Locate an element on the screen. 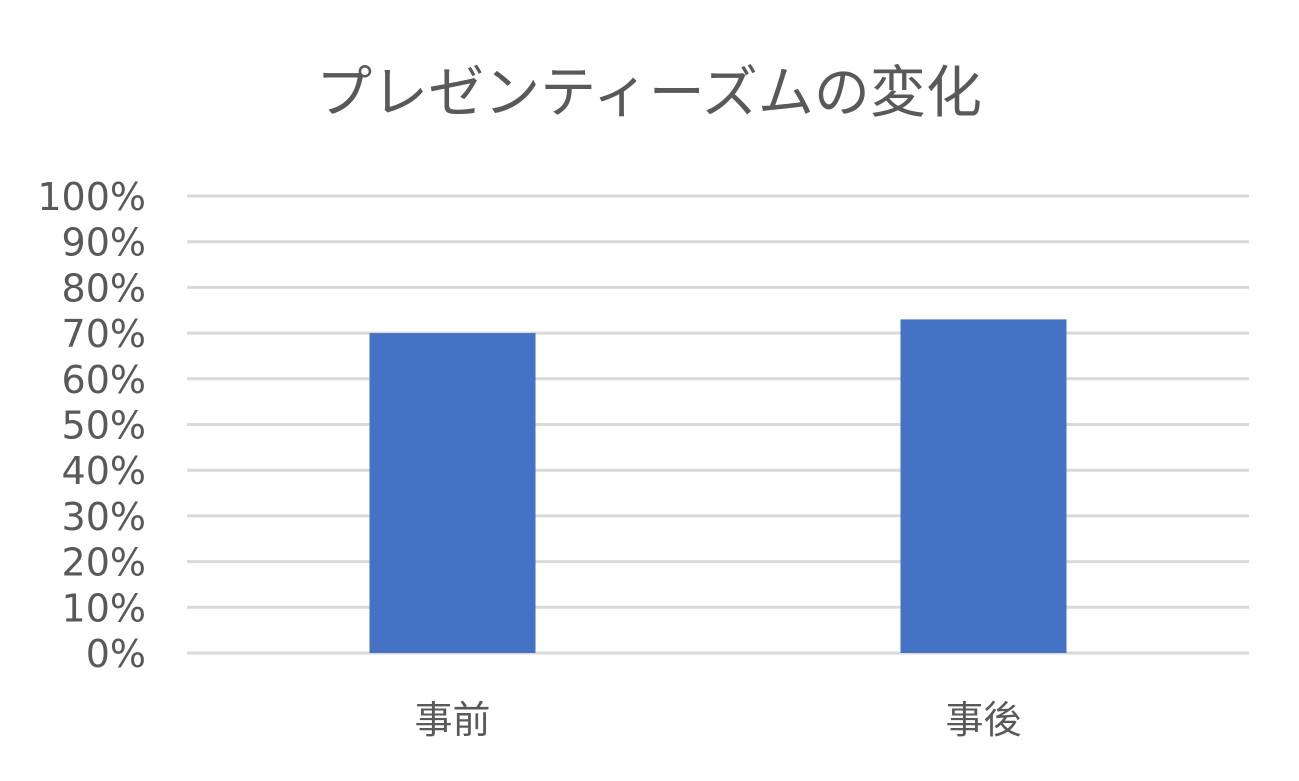 This screenshot has width=1299, height=781. x-tick-label: 事後 is located at coordinates (983, 720).